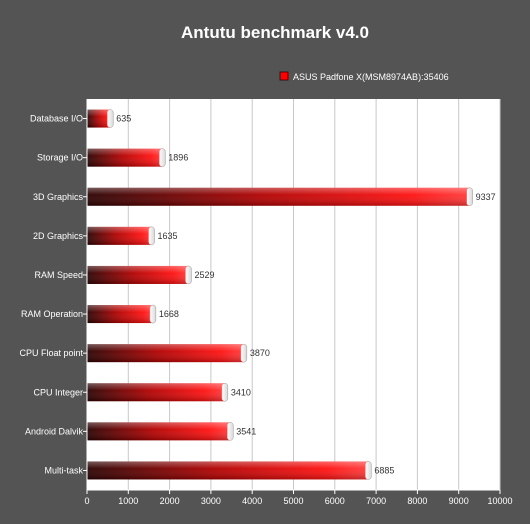  Describe the element at coordinates (486, 197) in the screenshot. I see `data-label: 9337` at that location.